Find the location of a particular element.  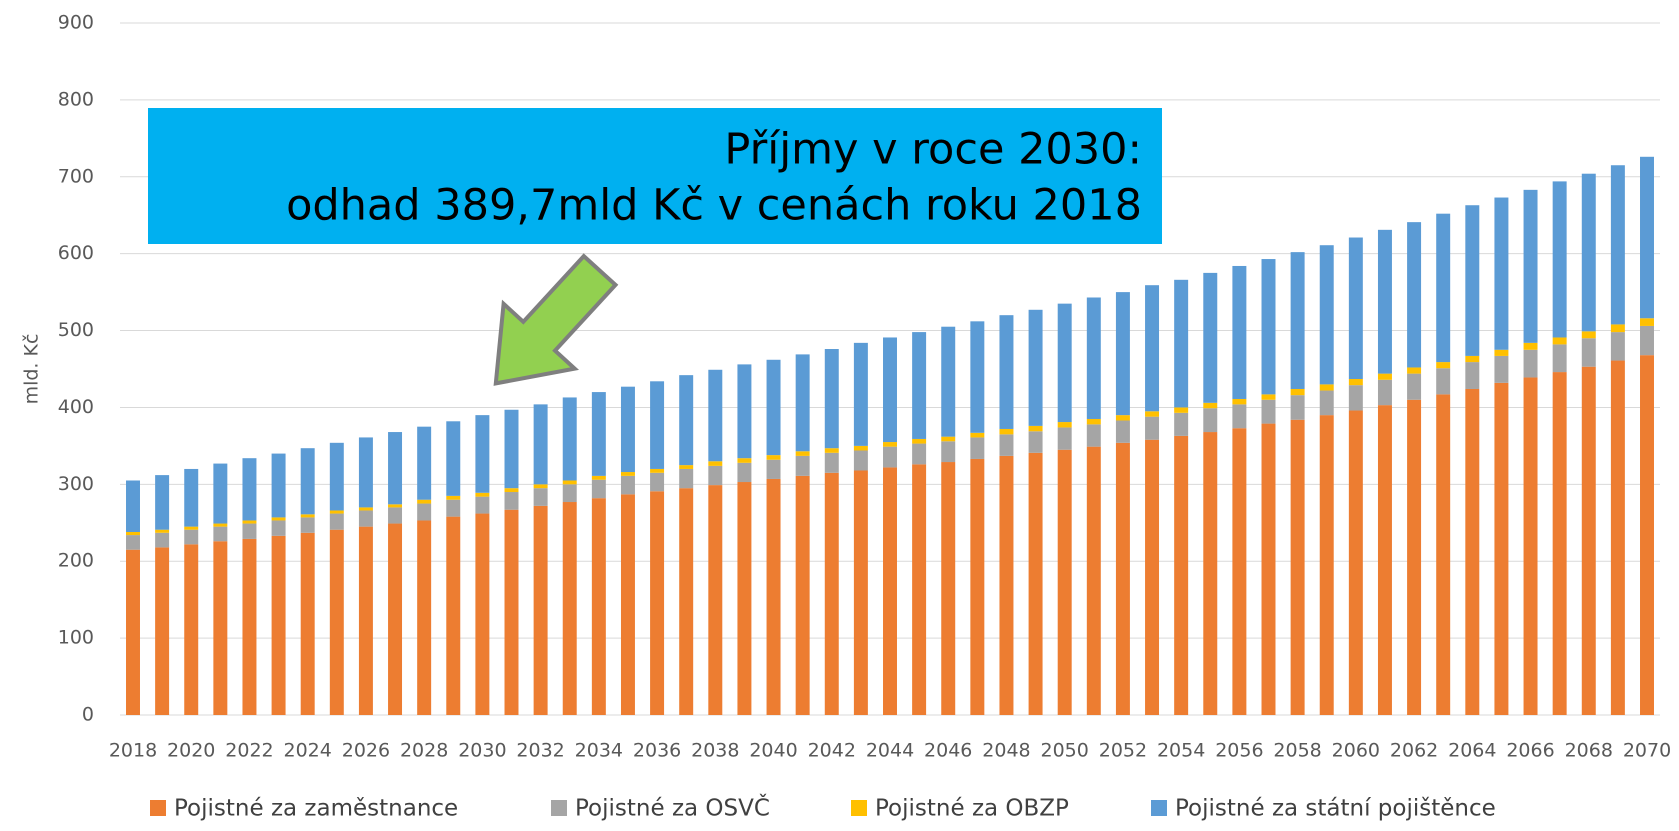

x-tick-label: 2036 is located at coordinates (657, 751).